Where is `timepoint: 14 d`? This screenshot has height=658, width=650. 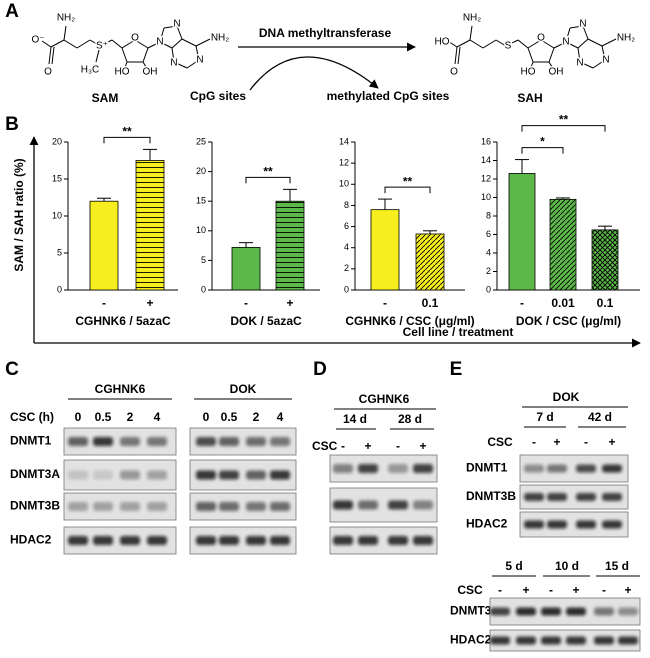
timepoint: 14 d is located at coordinates (355, 419).